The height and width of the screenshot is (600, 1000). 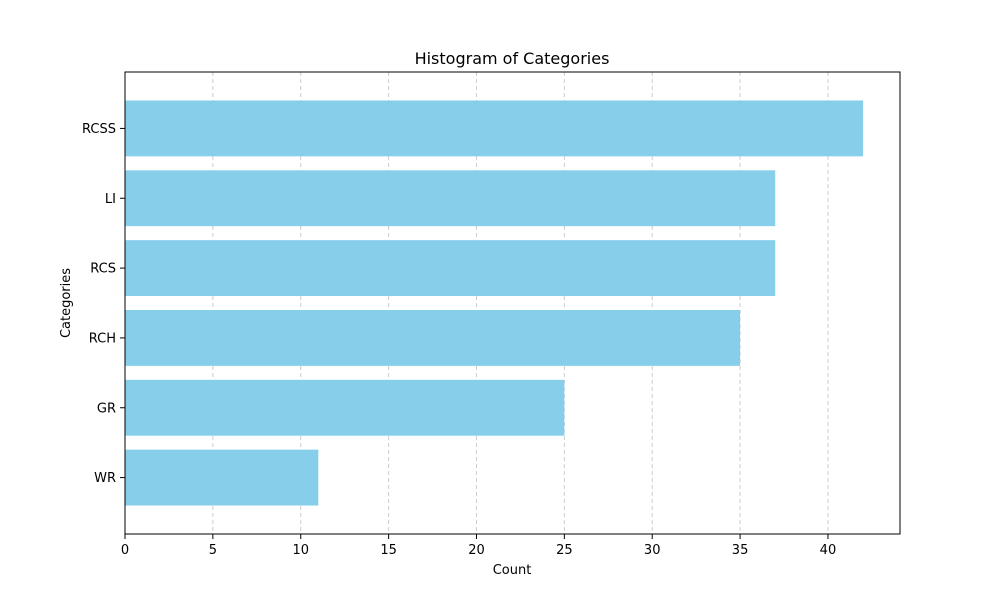 I want to click on bar-gr, so click(x=345, y=407).